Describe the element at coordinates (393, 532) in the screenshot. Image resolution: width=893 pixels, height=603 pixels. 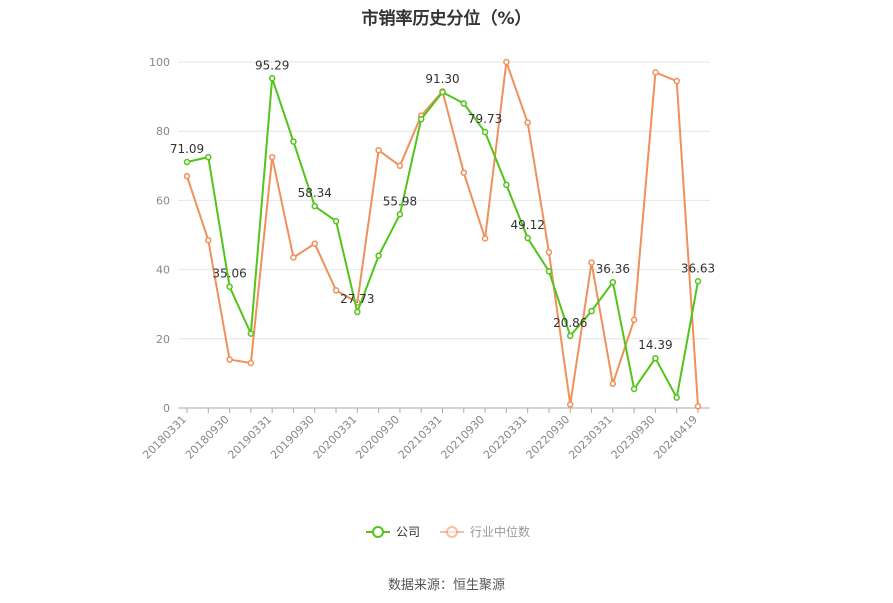
I see `legend-item: 公司` at that location.